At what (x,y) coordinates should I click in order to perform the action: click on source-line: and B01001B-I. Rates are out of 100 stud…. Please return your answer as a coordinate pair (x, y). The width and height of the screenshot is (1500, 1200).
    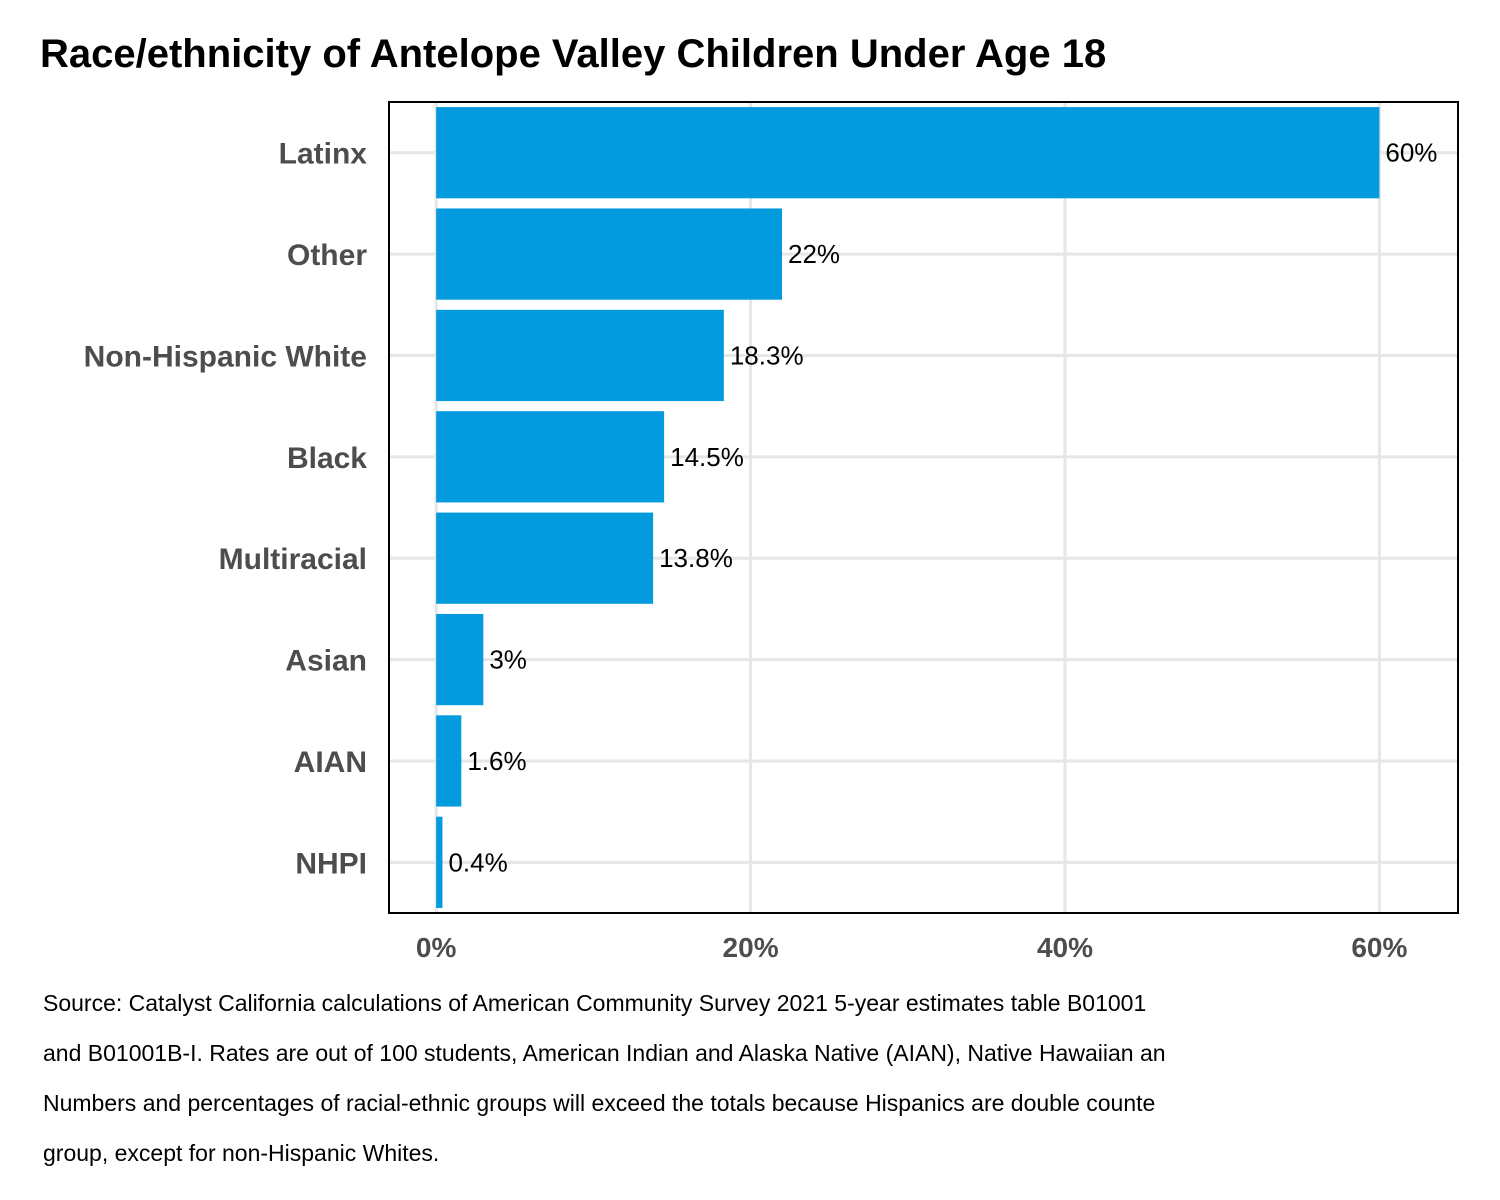
    Looking at the image, I should click on (604, 1053).